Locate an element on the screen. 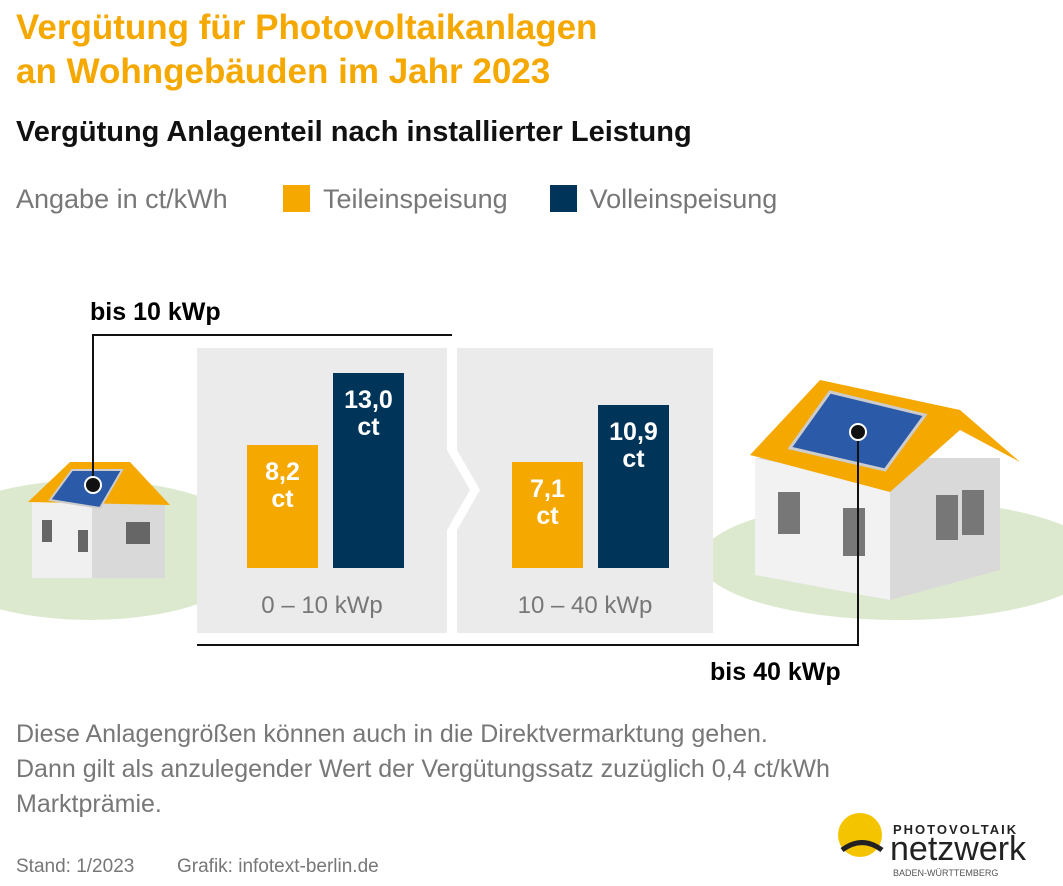 The image size is (1063, 886). value-label: 7,1 ct is located at coordinates (547, 502).